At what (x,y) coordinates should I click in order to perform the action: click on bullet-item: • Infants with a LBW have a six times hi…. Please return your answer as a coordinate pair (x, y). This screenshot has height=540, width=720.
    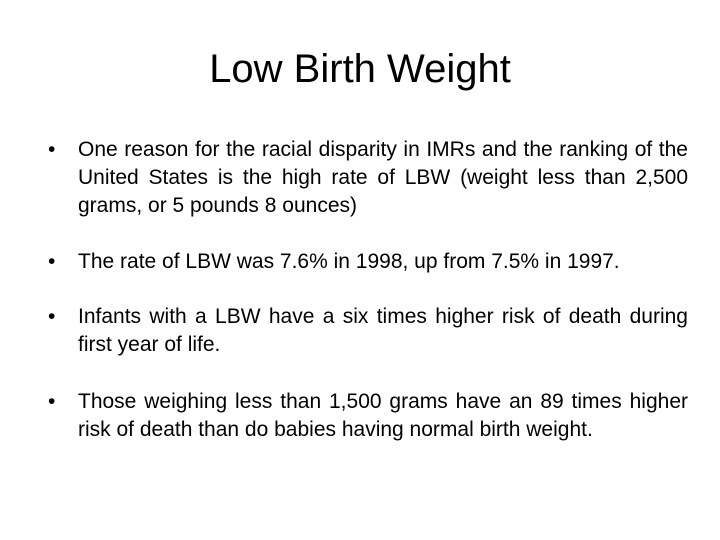
    Looking at the image, I should click on (368, 331).